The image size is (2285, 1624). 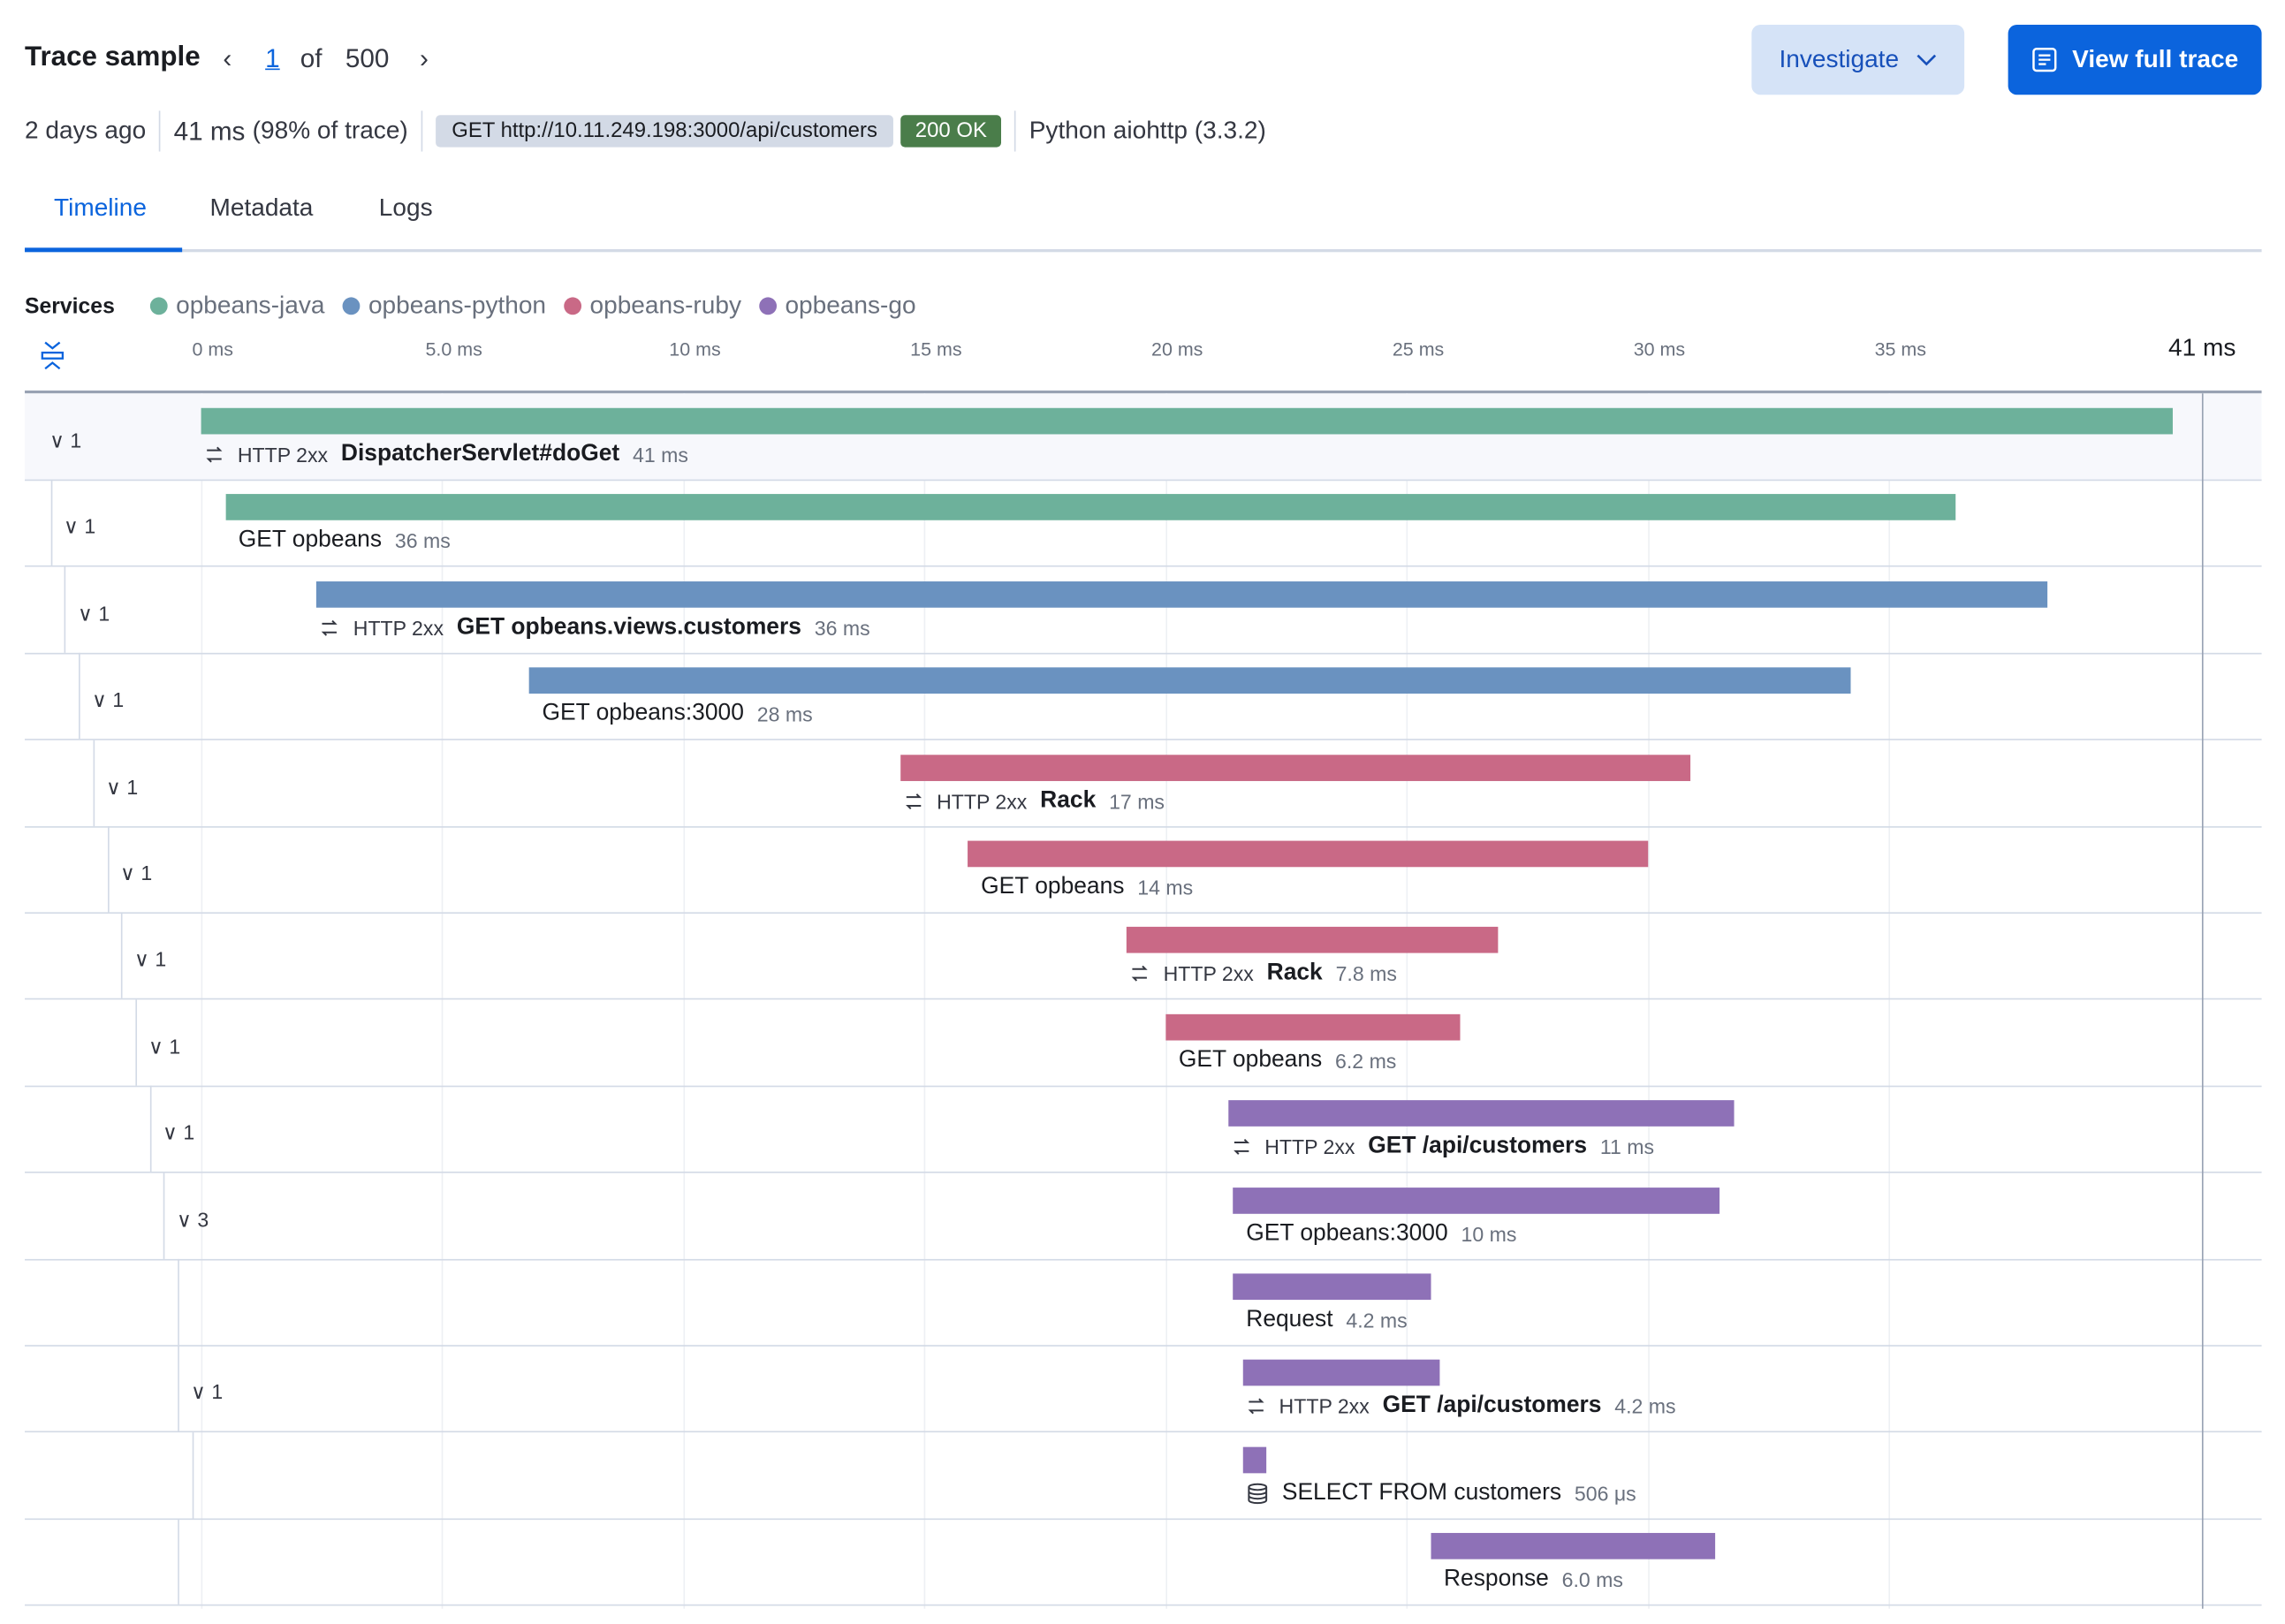 I want to click on span-name: GET opbeans.views.customers, so click(x=628, y=627).